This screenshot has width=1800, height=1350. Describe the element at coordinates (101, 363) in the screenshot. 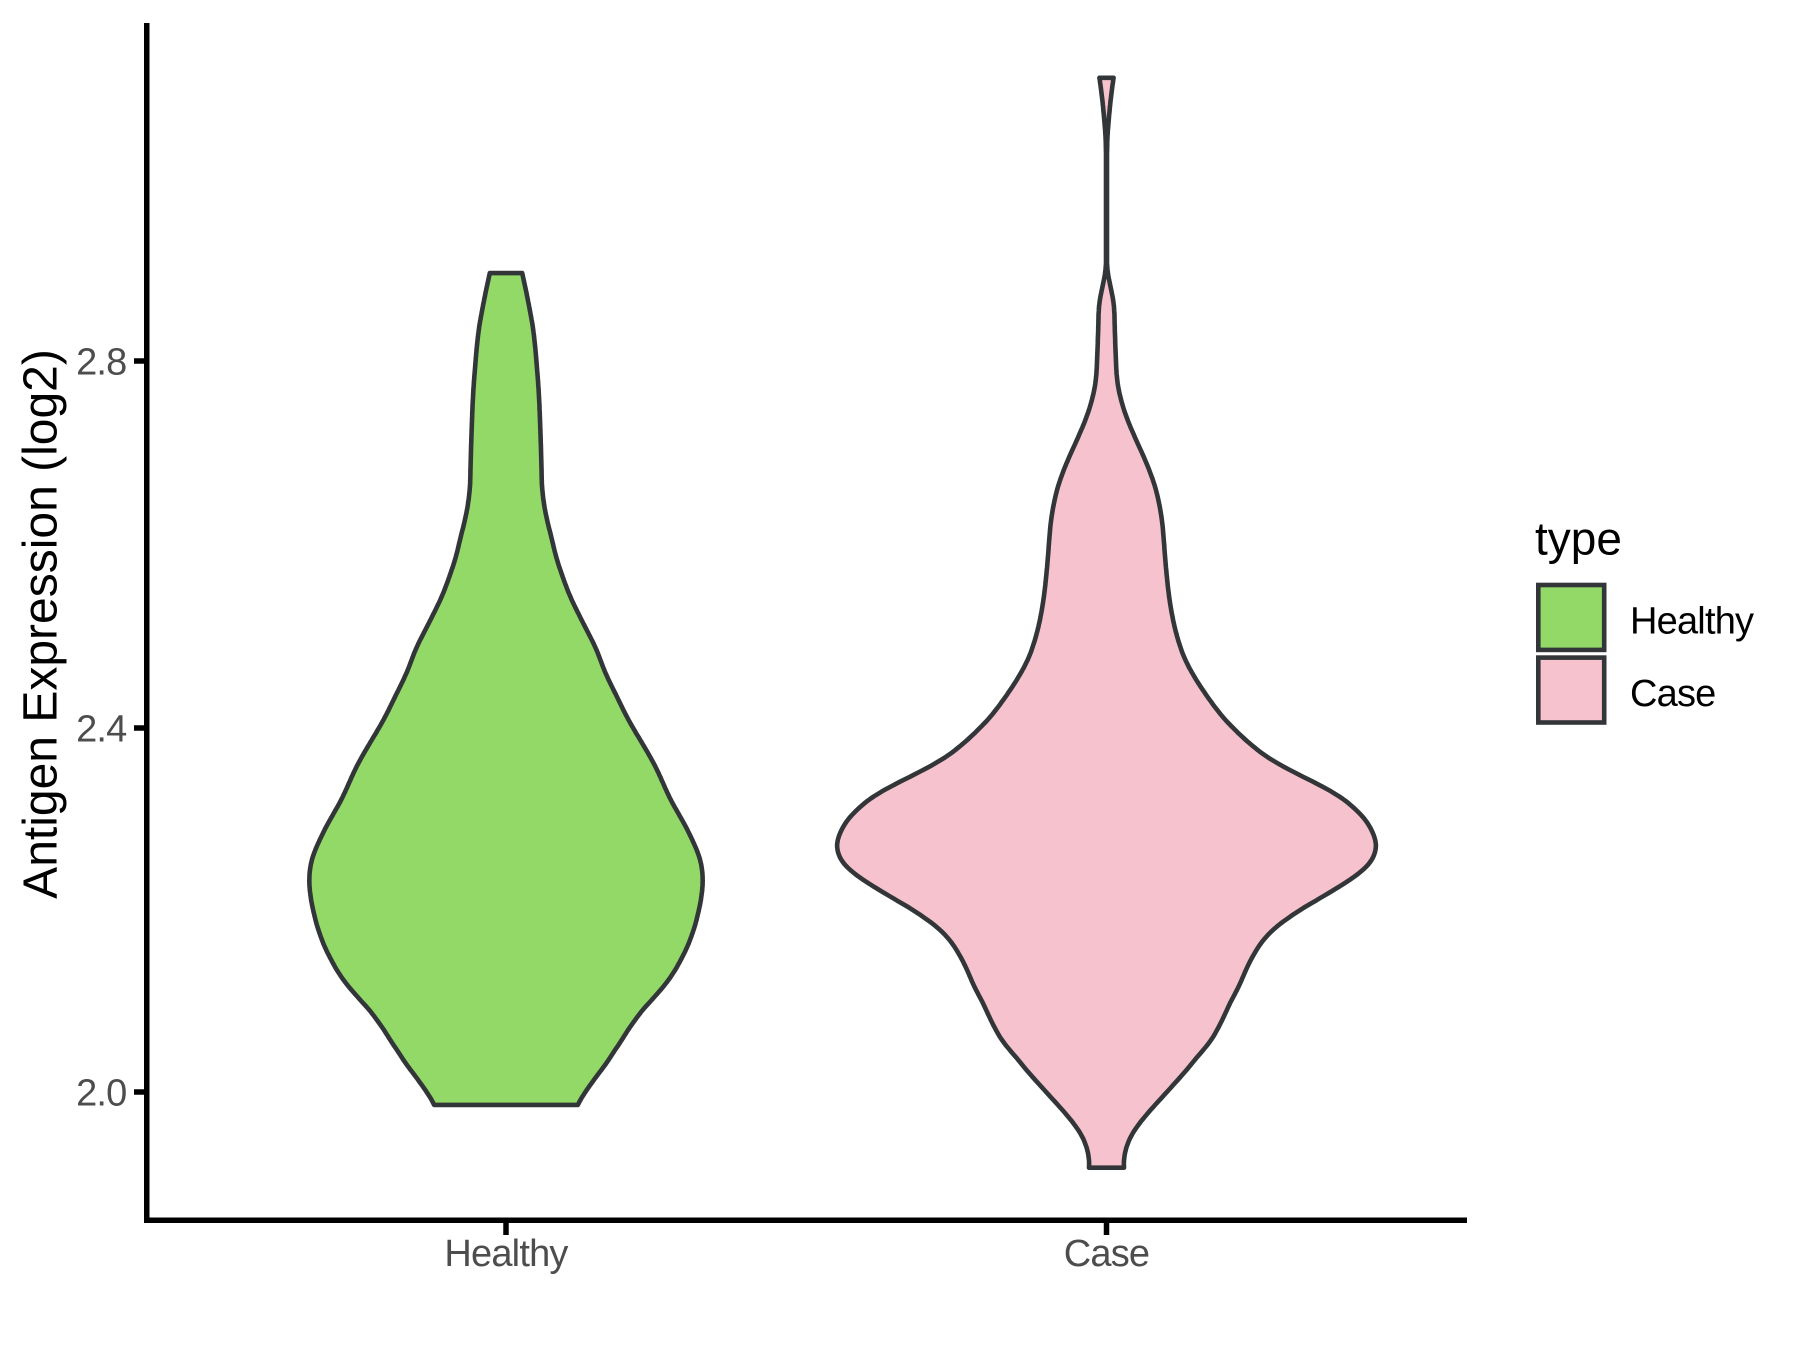

I see `svg-text: 2.8` at that location.